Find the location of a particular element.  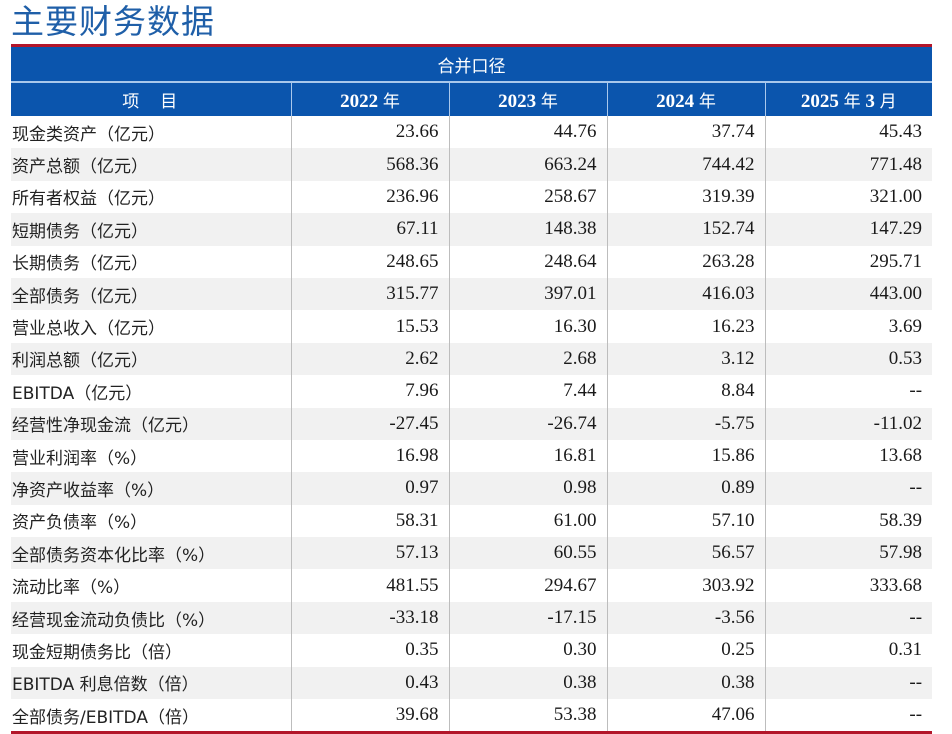

row-label: 经营性净现金流（亿元） is located at coordinates (151, 423).